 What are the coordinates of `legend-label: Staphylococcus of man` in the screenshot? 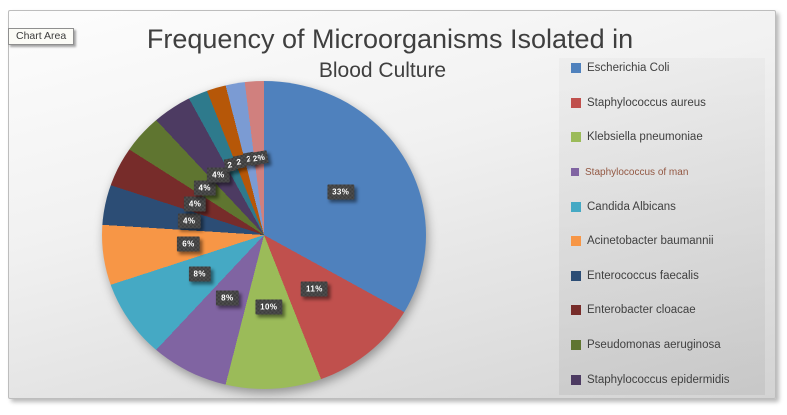 It's located at (637, 172).